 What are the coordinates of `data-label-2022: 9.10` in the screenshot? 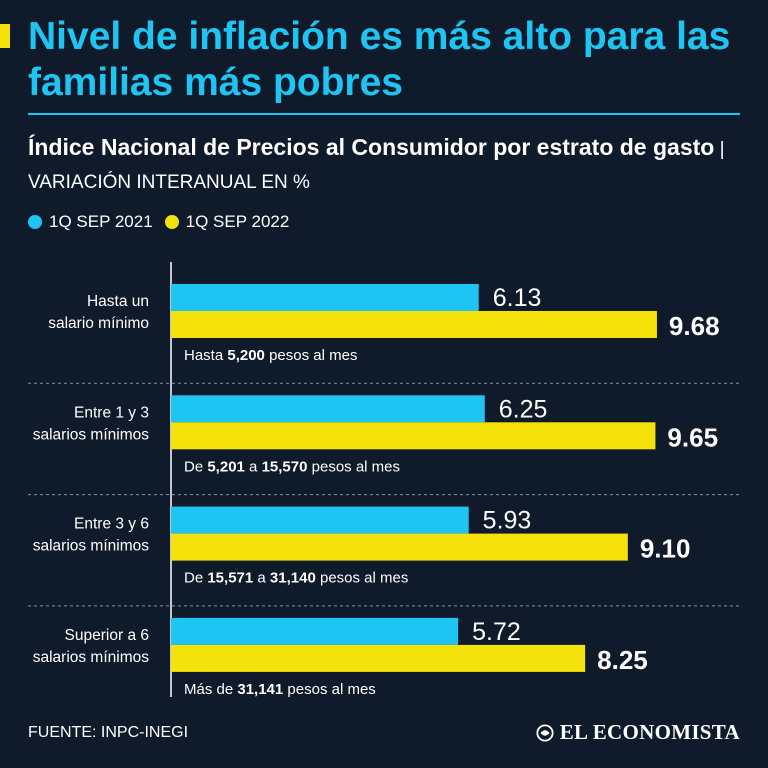 It's located at (665, 549).